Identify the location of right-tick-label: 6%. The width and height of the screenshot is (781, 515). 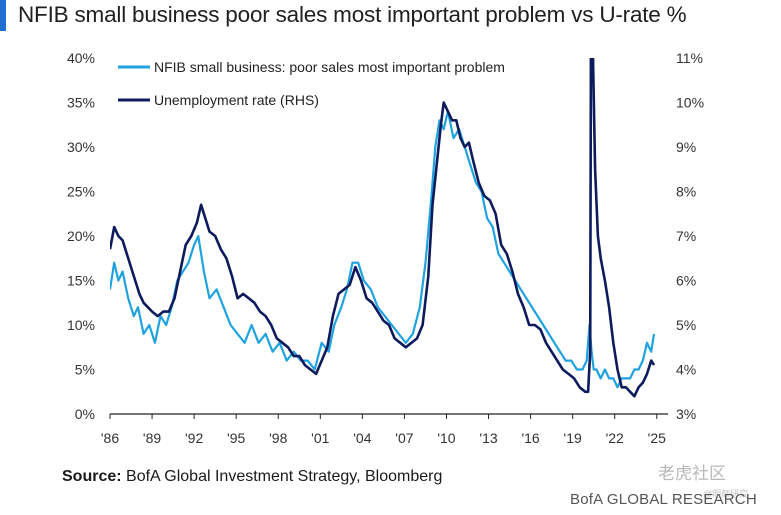
(686, 281).